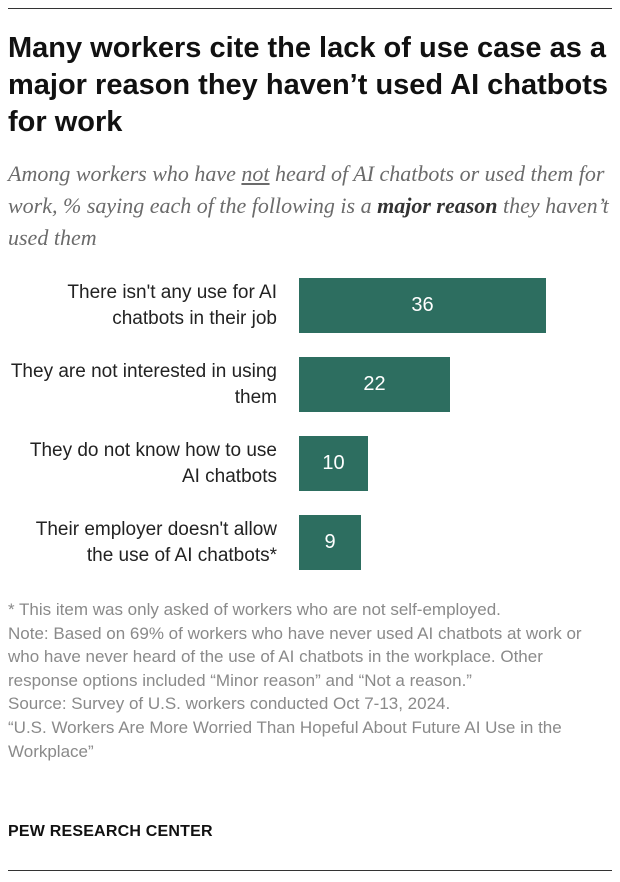  I want to click on bar-value-label: 22, so click(374, 384).